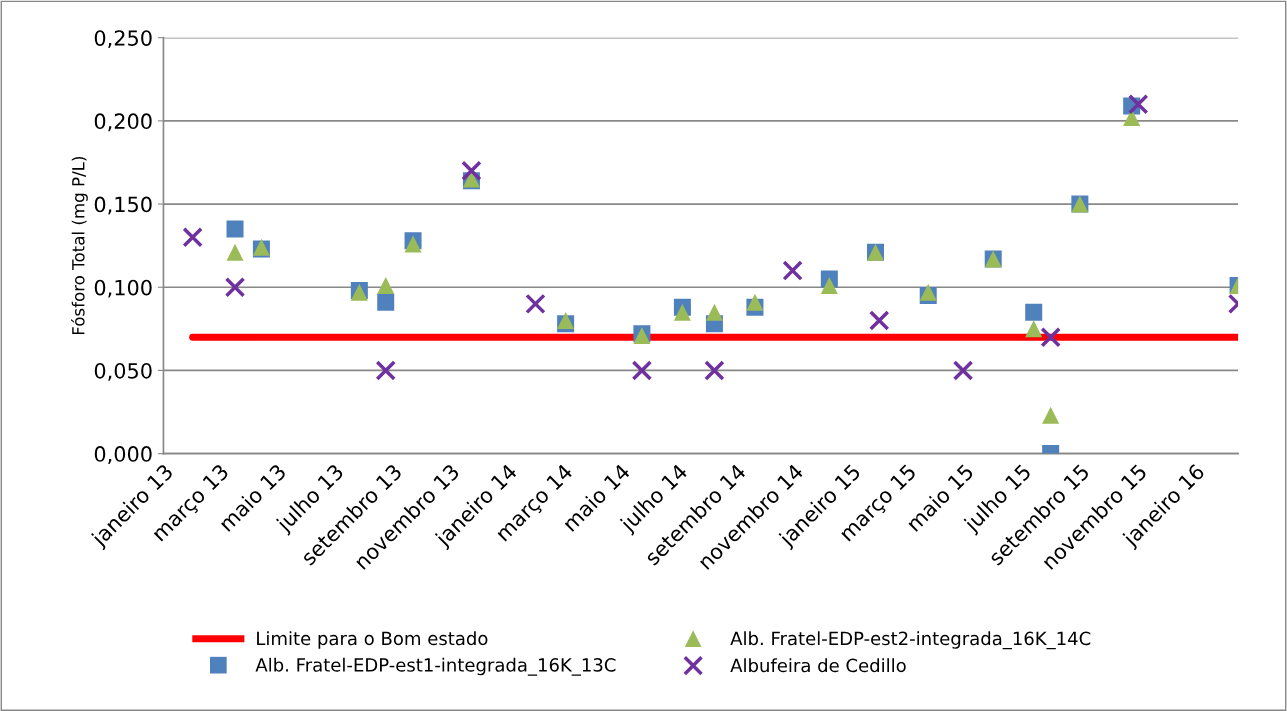 The height and width of the screenshot is (711, 1287). I want to click on y-axis-title: Fósforo Total (mg P/L), so click(79, 245).